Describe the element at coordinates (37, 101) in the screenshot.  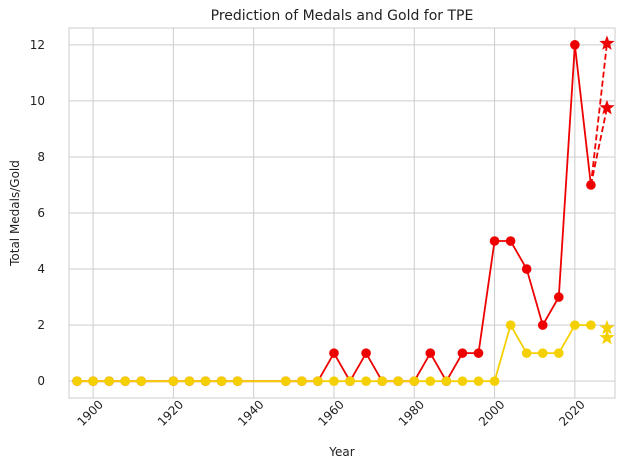
I see `y-tick-label: 10` at that location.